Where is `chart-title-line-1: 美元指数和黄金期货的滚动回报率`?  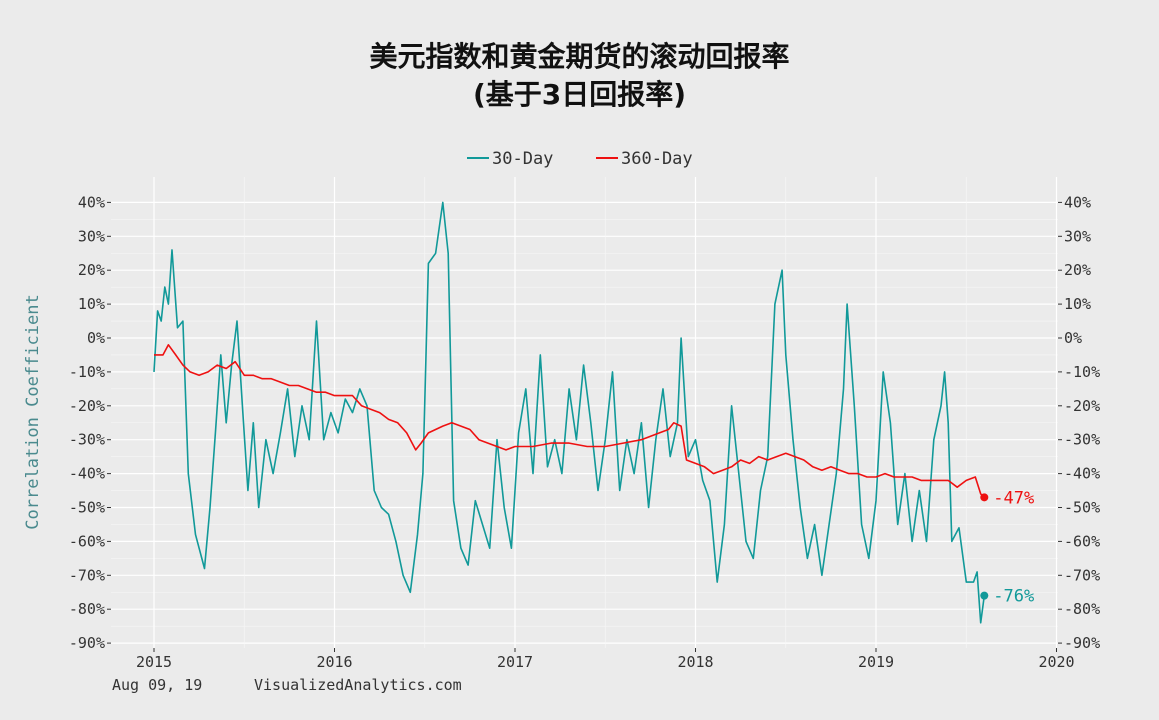 chart-title-line-1: 美元指数和黄金期货的滚动回报率 is located at coordinates (579, 56).